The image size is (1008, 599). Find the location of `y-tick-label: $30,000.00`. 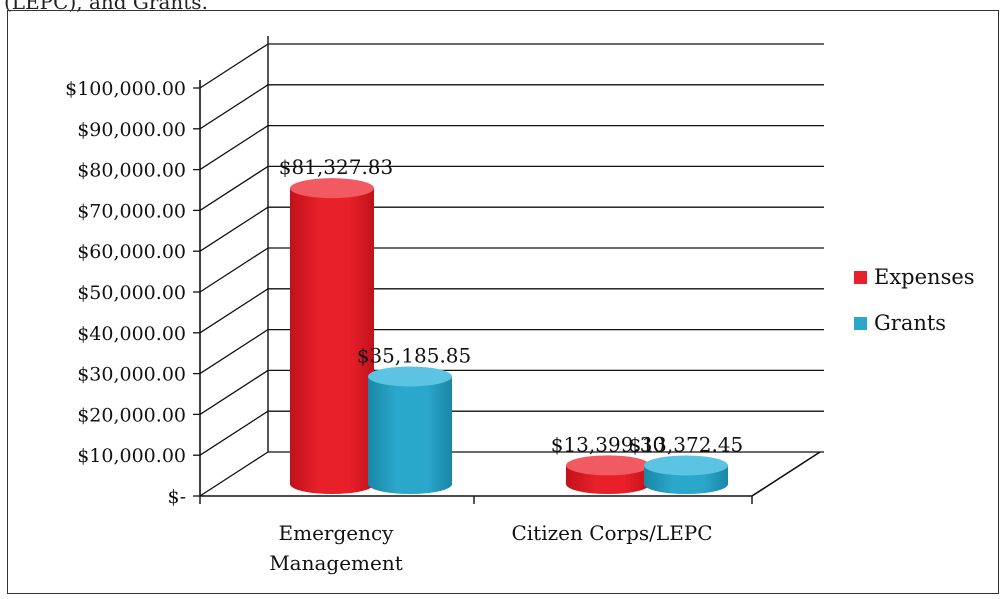

y-tick-label: $30,000.00 is located at coordinates (131, 375).